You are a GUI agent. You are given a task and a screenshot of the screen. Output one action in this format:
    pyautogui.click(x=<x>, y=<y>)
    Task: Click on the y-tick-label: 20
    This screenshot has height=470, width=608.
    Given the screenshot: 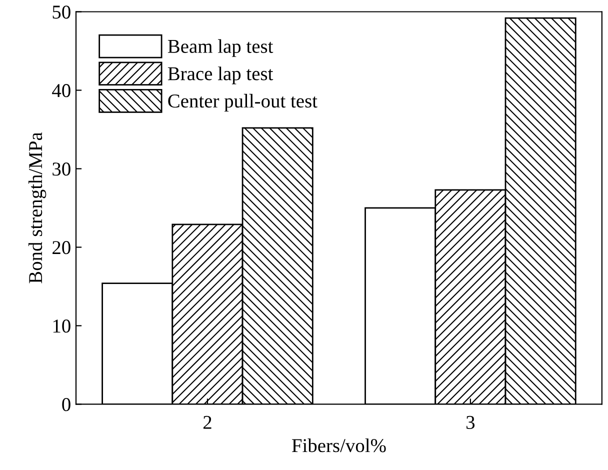 What is the action you would take?
    pyautogui.click(x=61, y=247)
    